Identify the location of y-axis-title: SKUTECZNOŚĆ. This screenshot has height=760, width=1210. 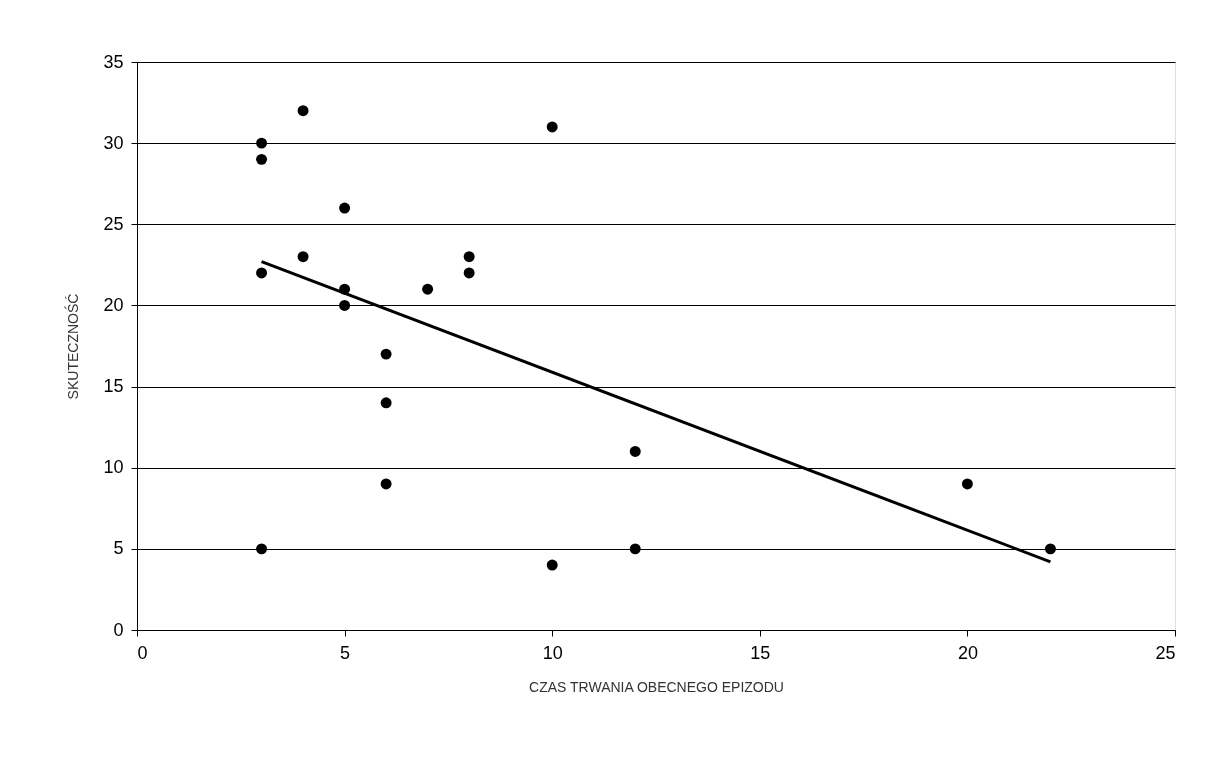
(73, 346).